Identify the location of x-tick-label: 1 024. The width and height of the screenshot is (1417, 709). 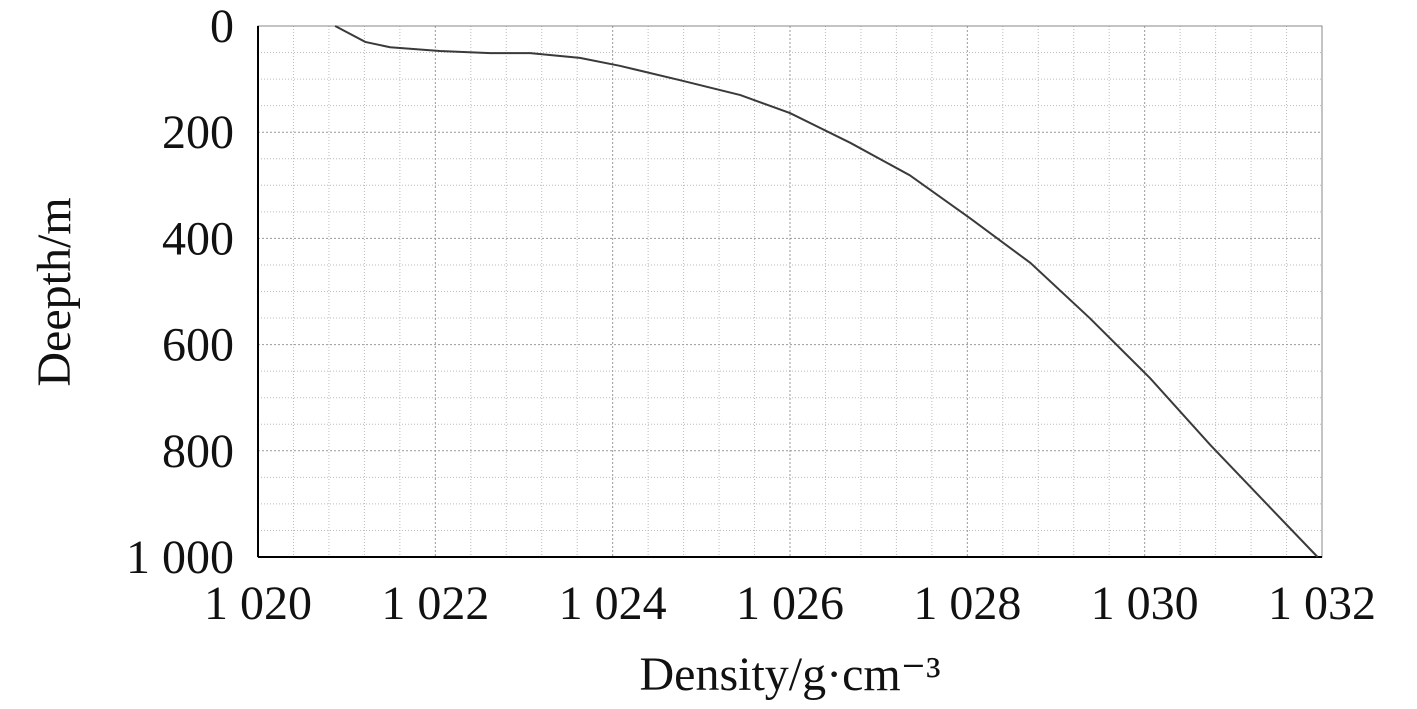
(613, 603).